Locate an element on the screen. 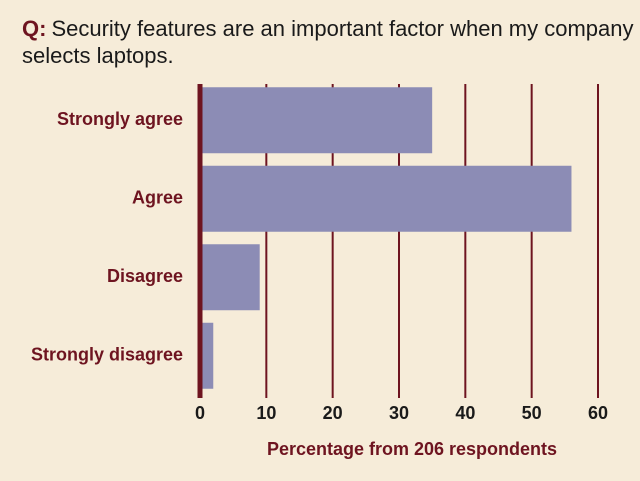 This screenshot has width=640, height=481. x-tick-label: 40 is located at coordinates (465, 413).